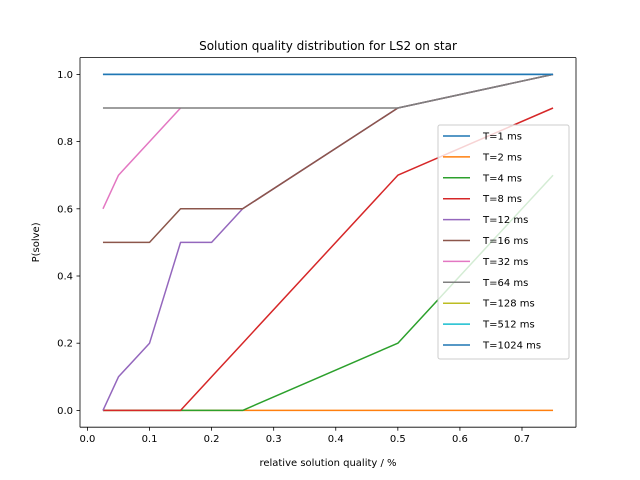 This screenshot has width=640, height=480. Describe the element at coordinates (502, 178) in the screenshot. I see `legend-label: T=4 ms` at that location.